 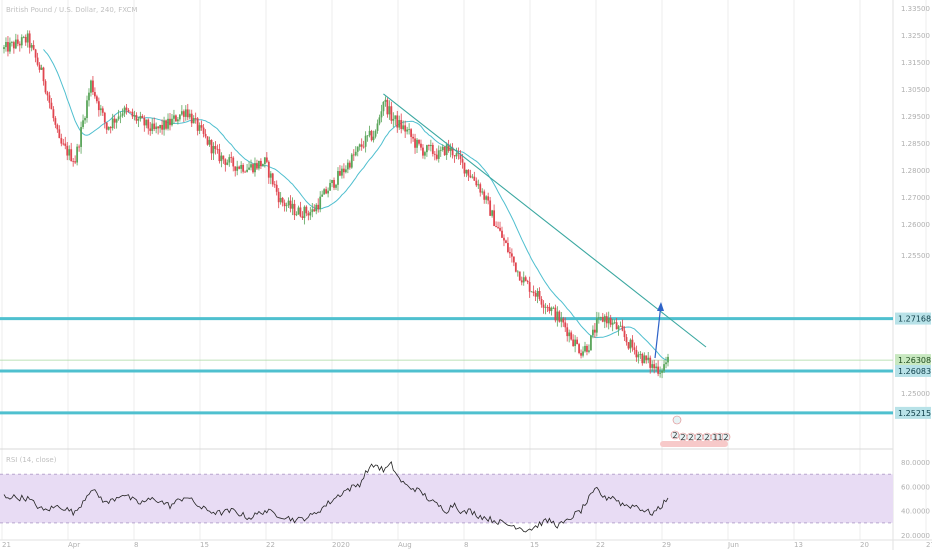 I want to click on event-tag-label: 2, so click(x=706, y=437).